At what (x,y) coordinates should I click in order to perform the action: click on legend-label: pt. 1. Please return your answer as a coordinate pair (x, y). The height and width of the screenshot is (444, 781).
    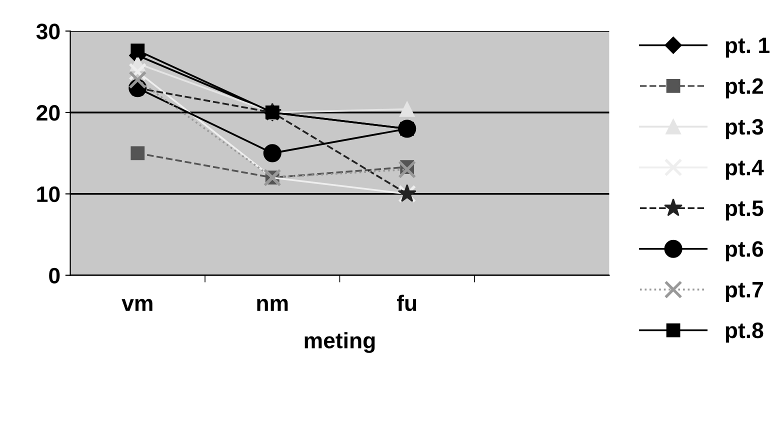
    Looking at the image, I should click on (748, 48).